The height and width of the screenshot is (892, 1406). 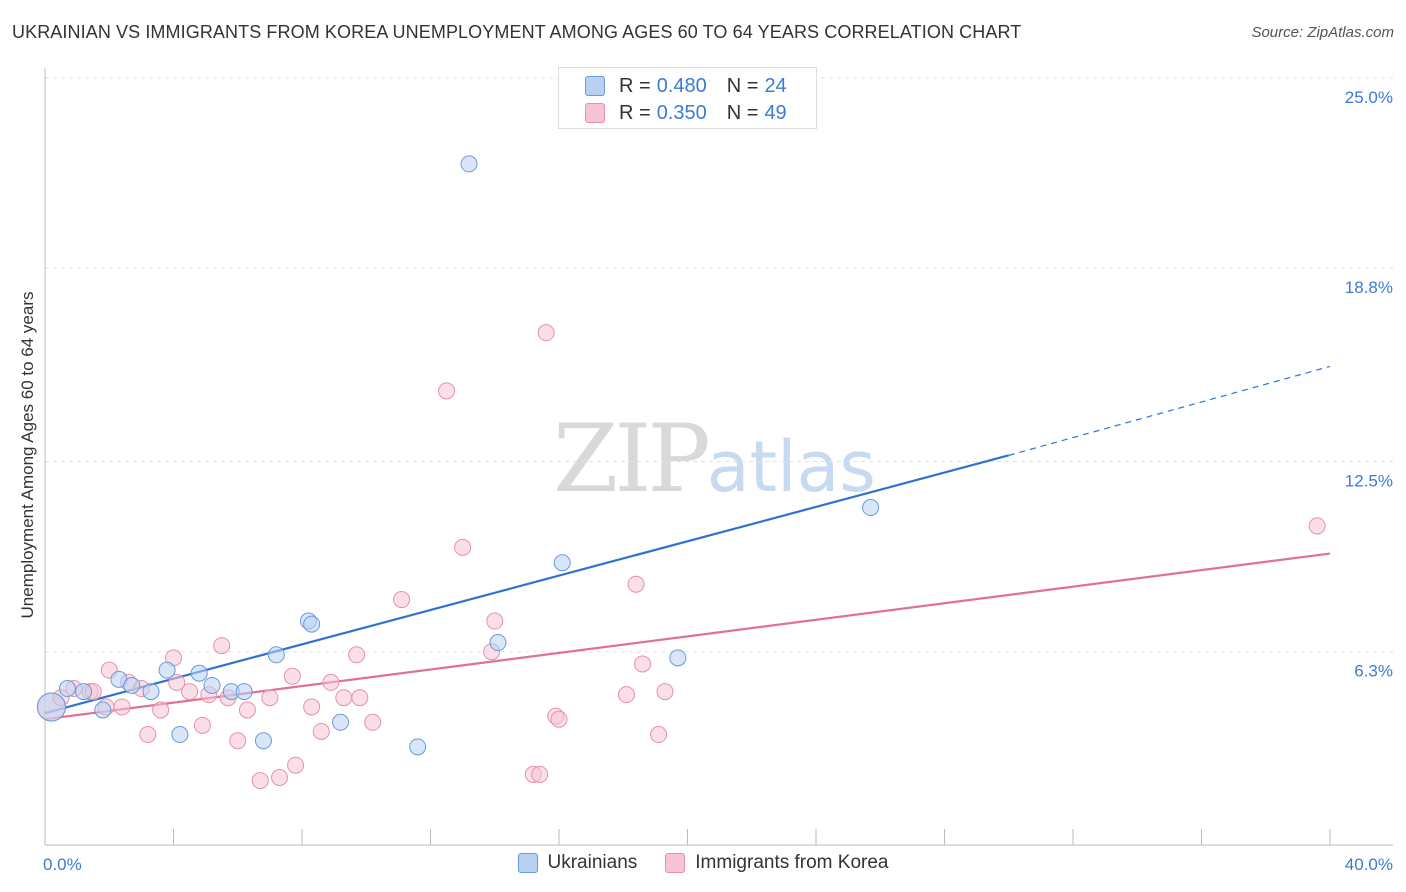 I want to click on y-tick-label: 18.8%, so click(x=1369, y=287).